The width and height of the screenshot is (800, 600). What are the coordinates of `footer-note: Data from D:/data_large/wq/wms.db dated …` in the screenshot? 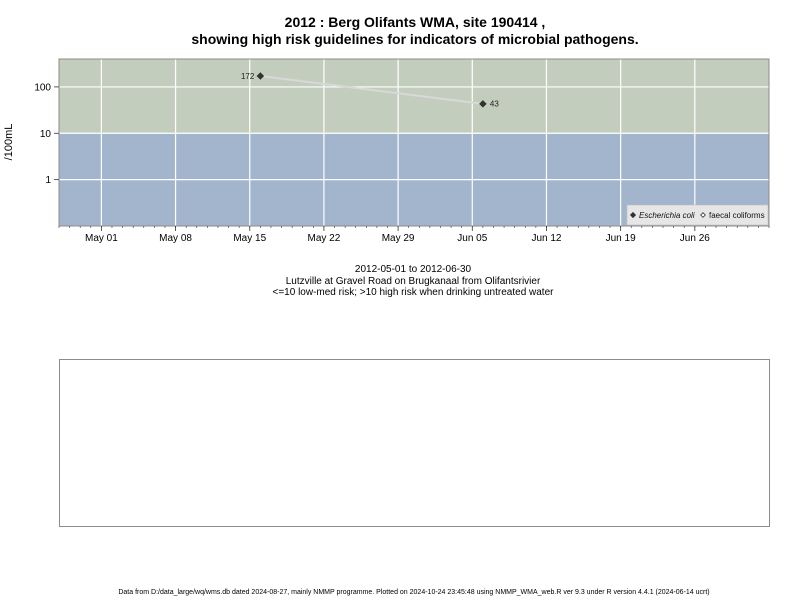 It's located at (414, 592).